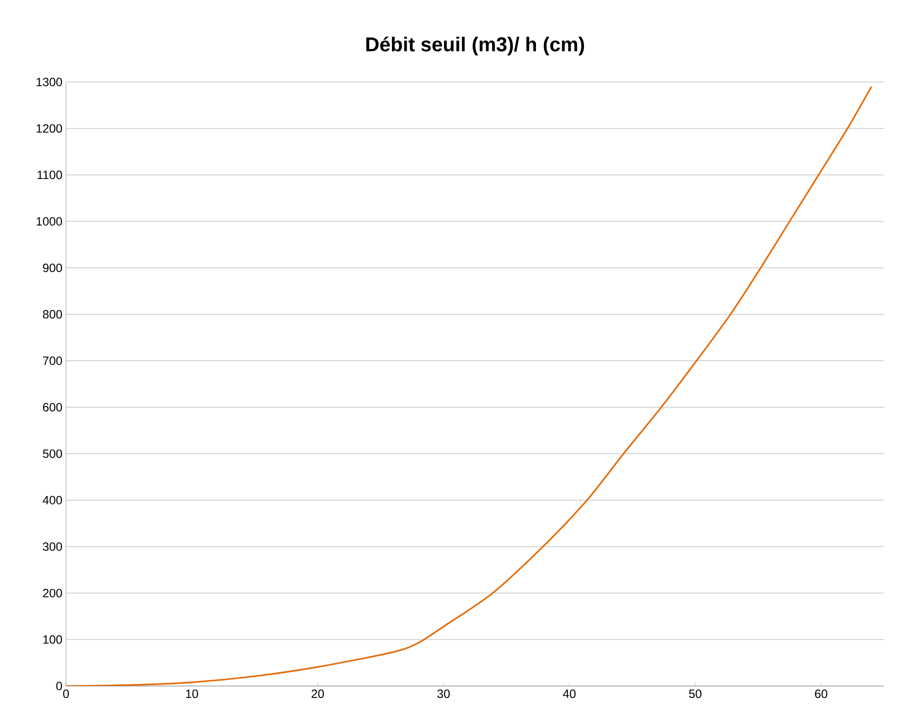 The height and width of the screenshot is (724, 902). Describe the element at coordinates (49, 82) in the screenshot. I see `y-tick-label: 1300` at that location.